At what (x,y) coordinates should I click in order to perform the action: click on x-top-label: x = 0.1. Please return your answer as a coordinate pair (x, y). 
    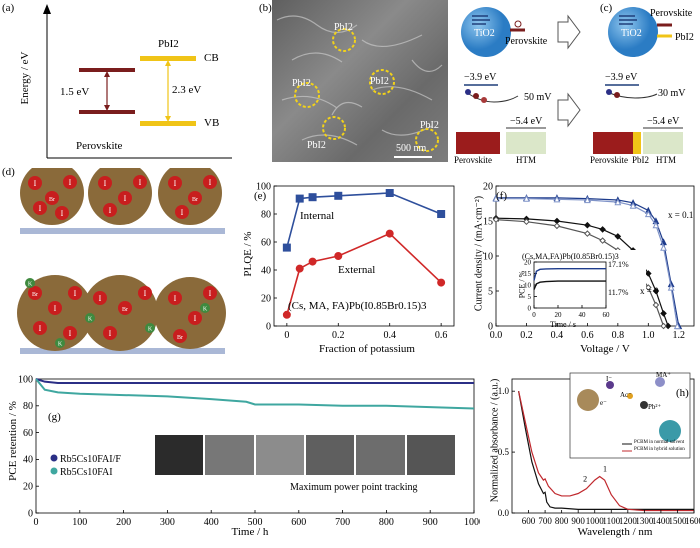
    Looking at the image, I should click on (681, 215).